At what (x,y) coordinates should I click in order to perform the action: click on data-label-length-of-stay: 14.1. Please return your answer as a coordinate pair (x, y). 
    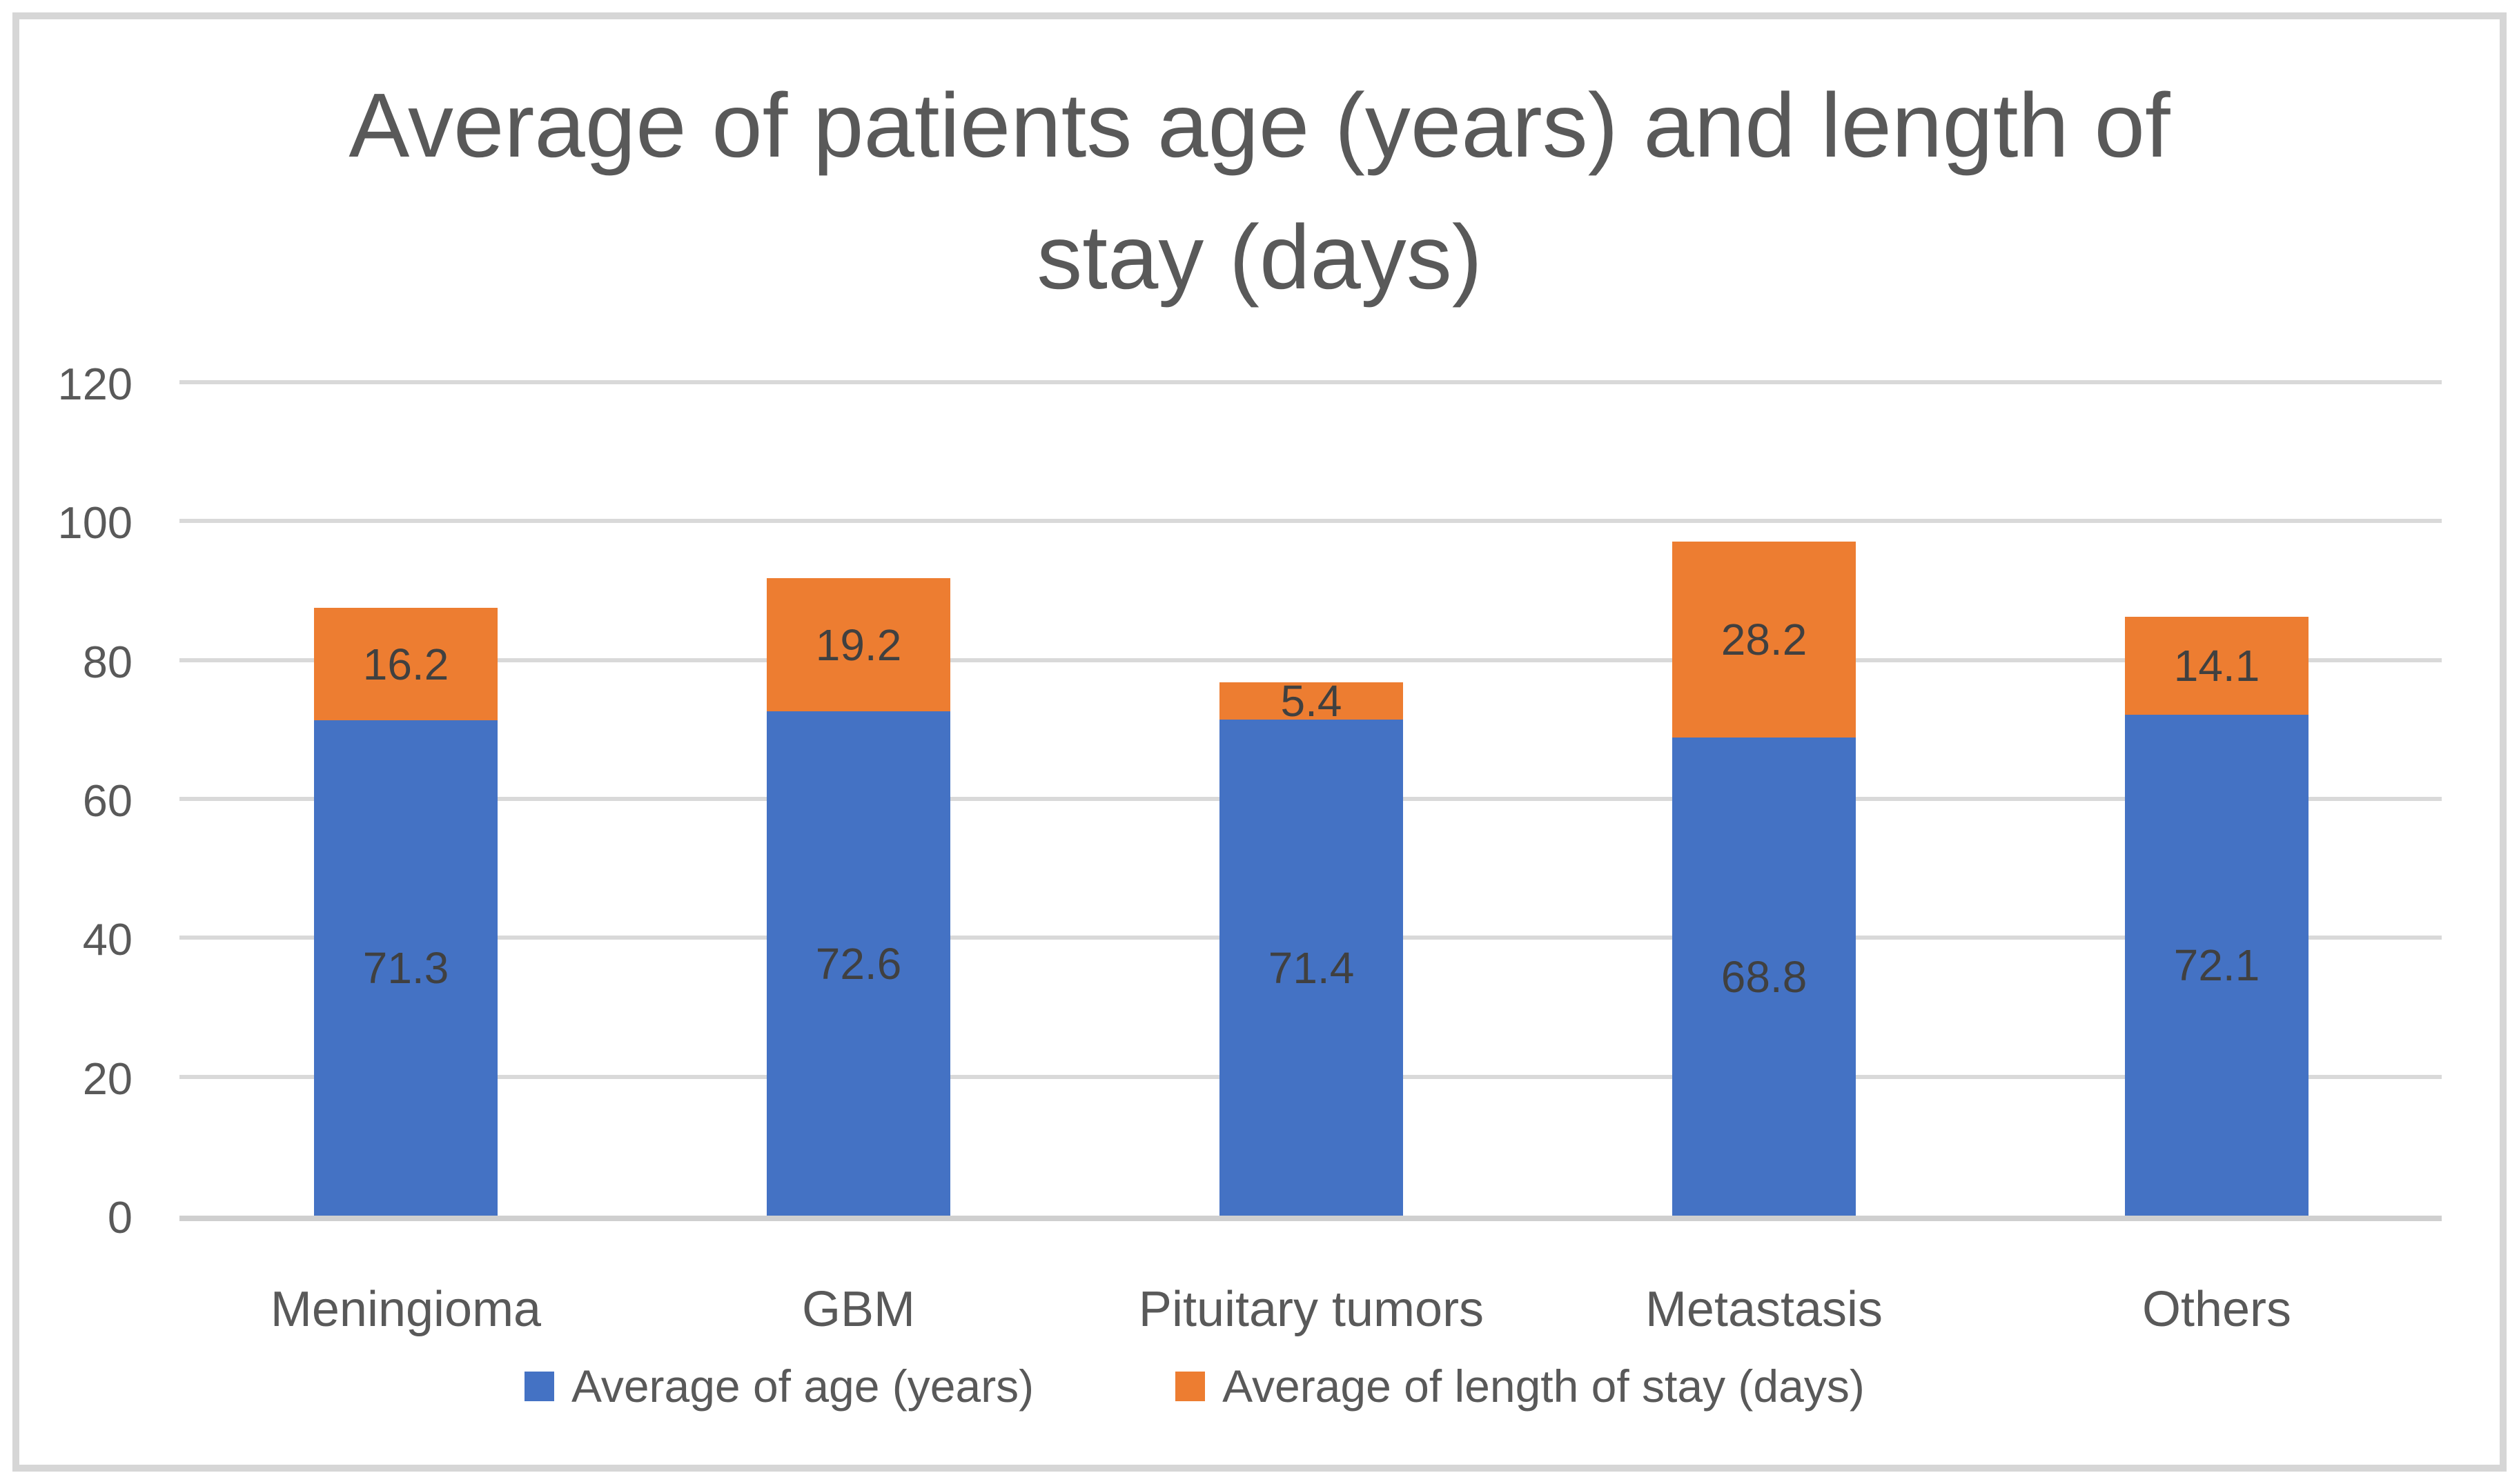
    Looking at the image, I should click on (2216, 666).